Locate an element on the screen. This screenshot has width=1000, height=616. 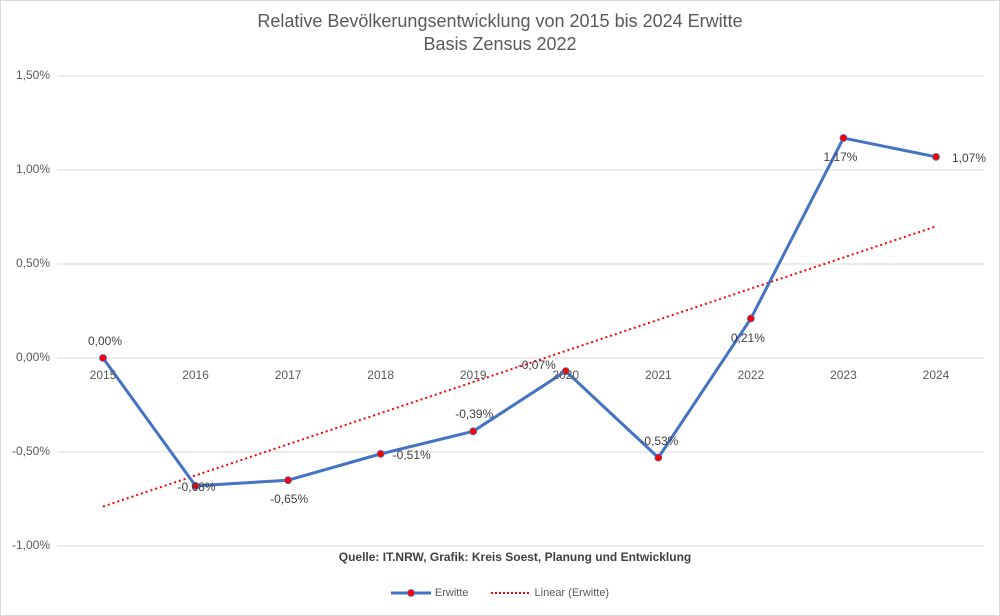
data-label: -0,07% is located at coordinates (536, 365).